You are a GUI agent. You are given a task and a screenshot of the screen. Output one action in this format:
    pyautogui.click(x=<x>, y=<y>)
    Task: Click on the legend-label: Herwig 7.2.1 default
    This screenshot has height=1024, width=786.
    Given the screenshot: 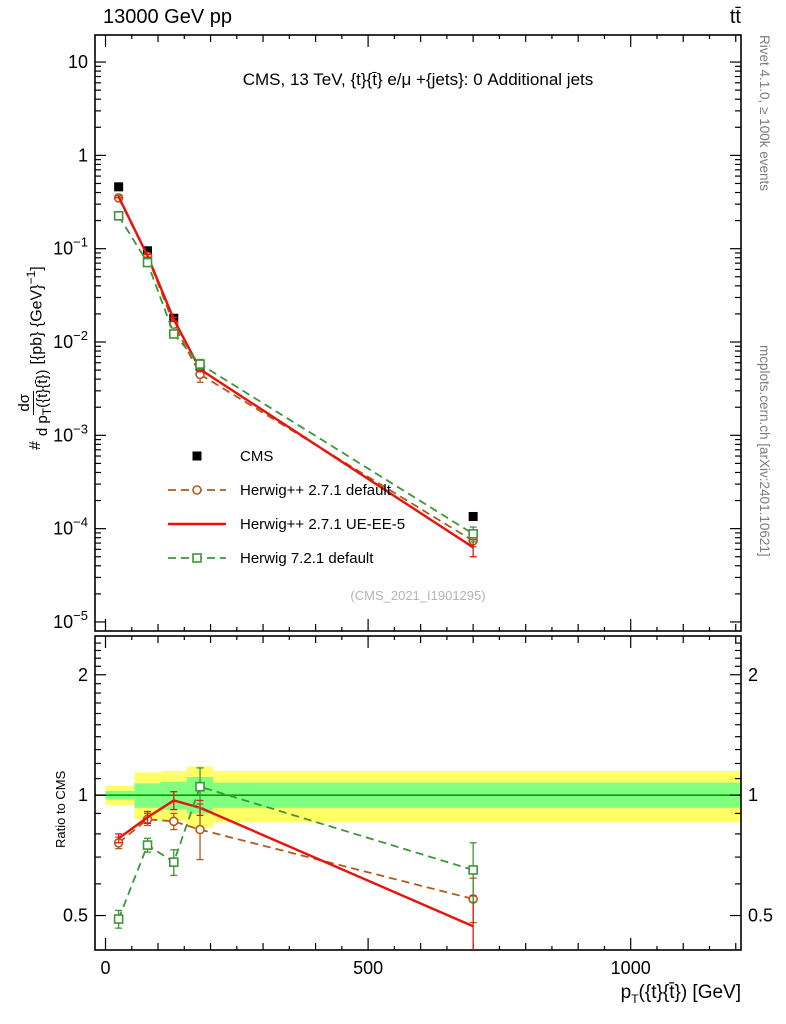 What is the action you would take?
    pyautogui.click(x=307, y=558)
    